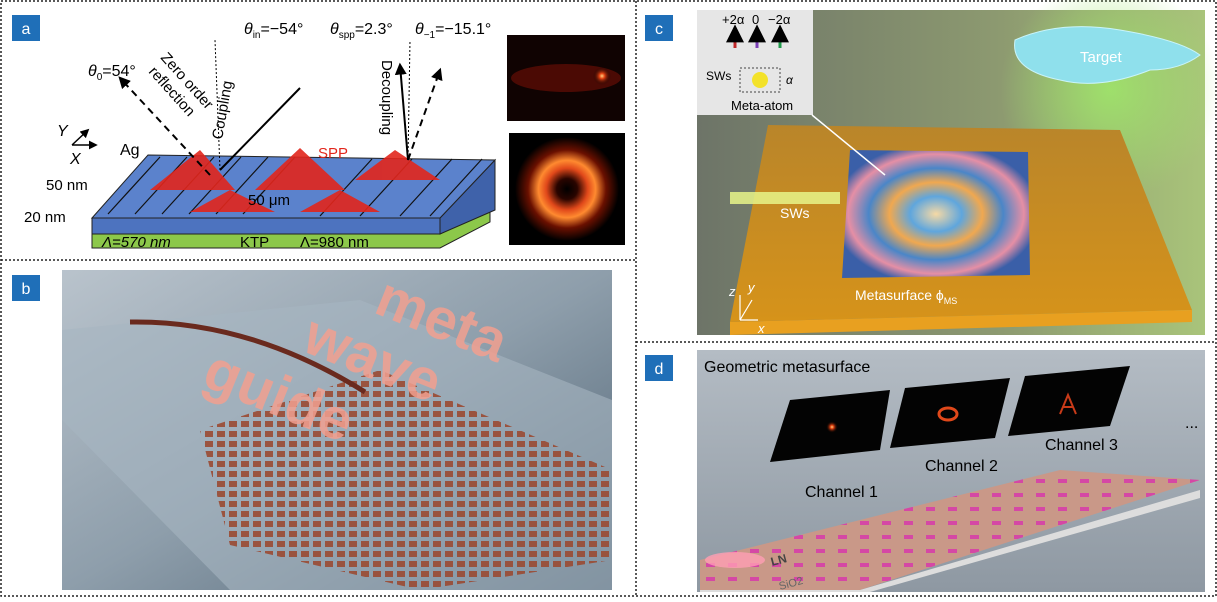  What do you see at coordinates (295, 180) in the screenshot?
I see `spp-waves` at bounding box center [295, 180].